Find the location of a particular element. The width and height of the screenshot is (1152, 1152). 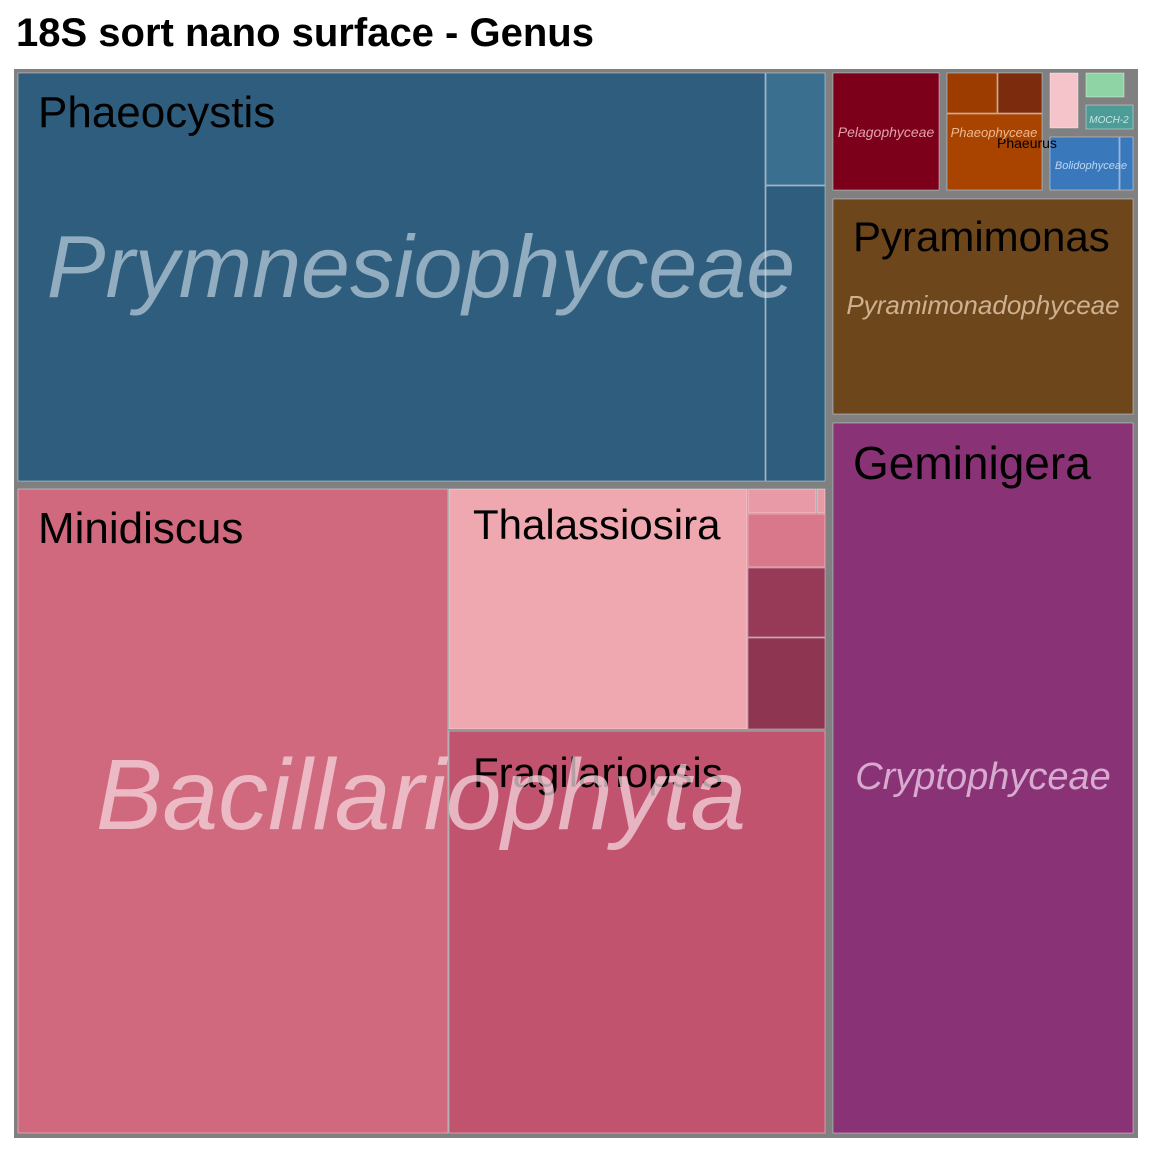

class-label-bacillariophyta: Bacillariophyta is located at coordinates (421, 795).